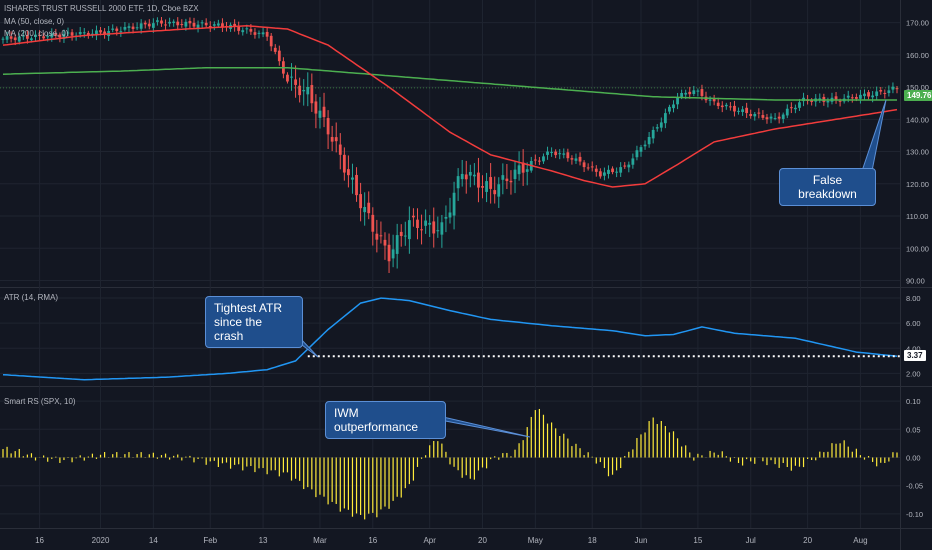 The width and height of the screenshot is (932, 550). I want to click on false-breakdown-pointer, so click(874, 135).